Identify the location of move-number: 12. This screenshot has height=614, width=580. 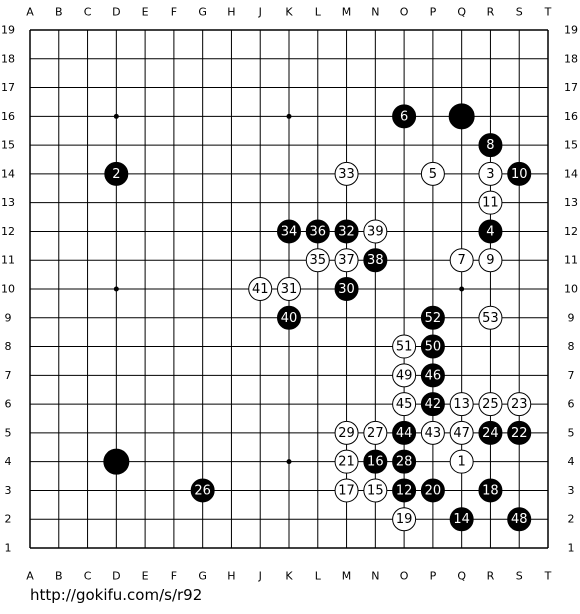
(404, 490).